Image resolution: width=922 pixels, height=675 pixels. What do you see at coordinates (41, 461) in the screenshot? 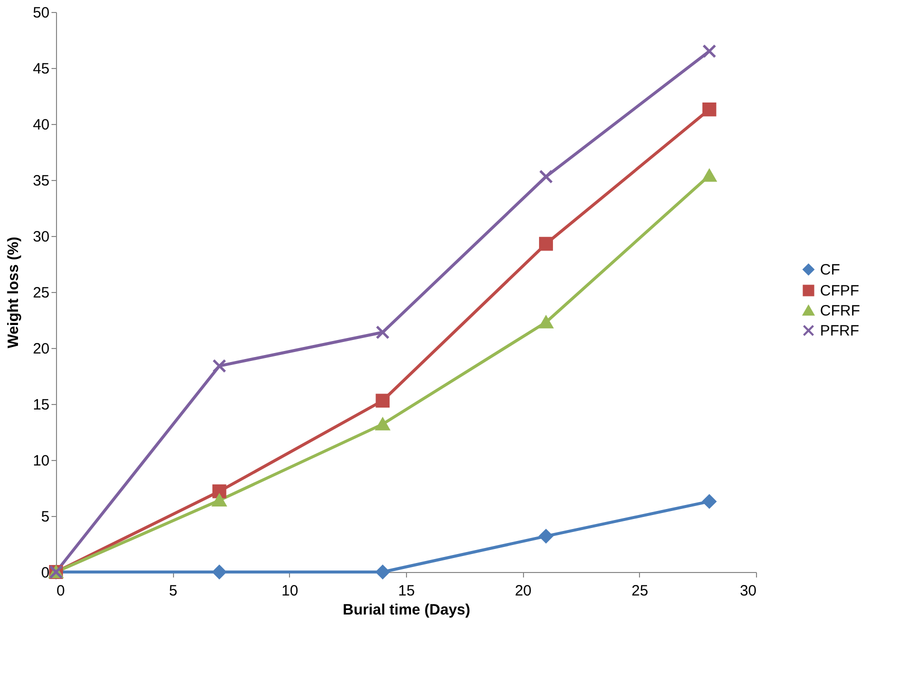
I see `y-tick-label: 10` at bounding box center [41, 461].